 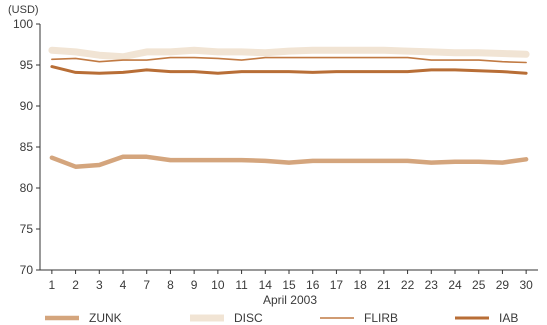 I want to click on x-tick-label: 25, so click(x=479, y=285).